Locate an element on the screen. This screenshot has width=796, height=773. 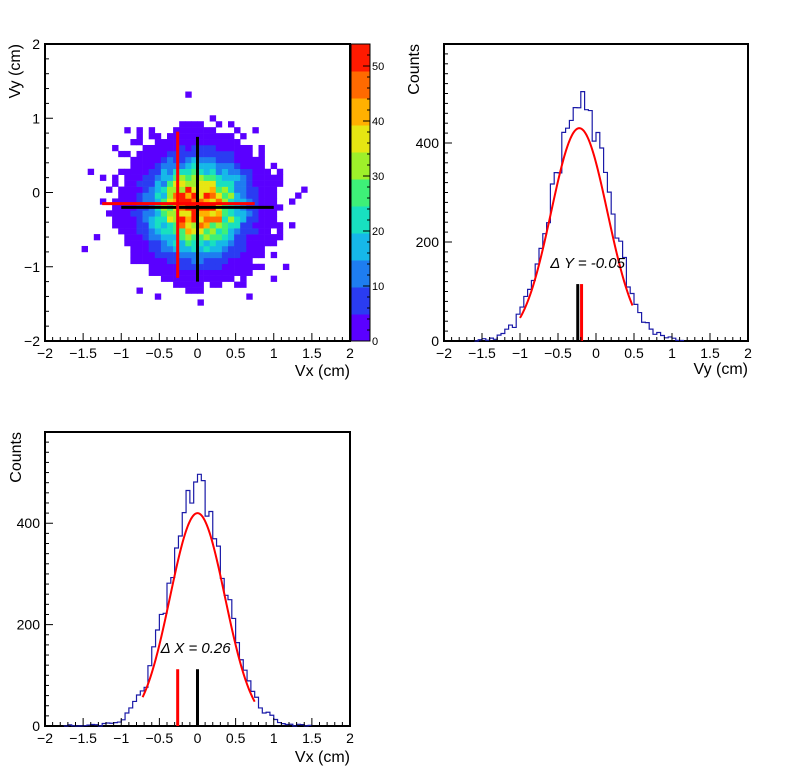
delta-y-annotation: Δ Y = -0.05 is located at coordinates (587, 263).